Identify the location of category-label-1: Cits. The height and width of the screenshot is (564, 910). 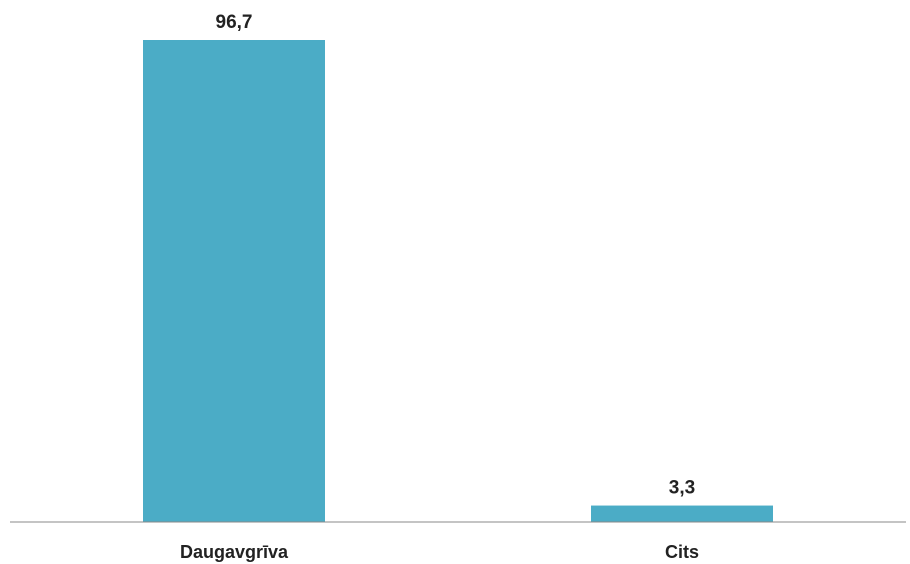
(682, 552).